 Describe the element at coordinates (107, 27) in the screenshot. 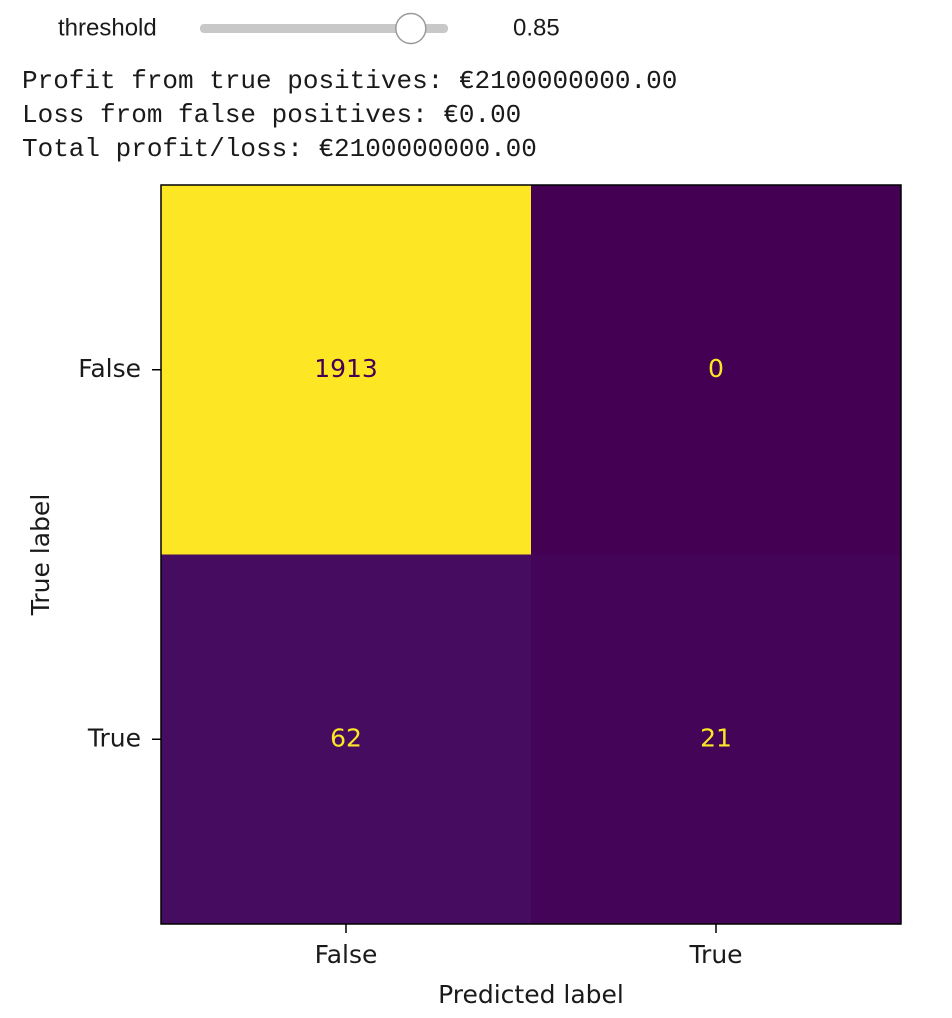

I see `slider-label: threshold` at that location.